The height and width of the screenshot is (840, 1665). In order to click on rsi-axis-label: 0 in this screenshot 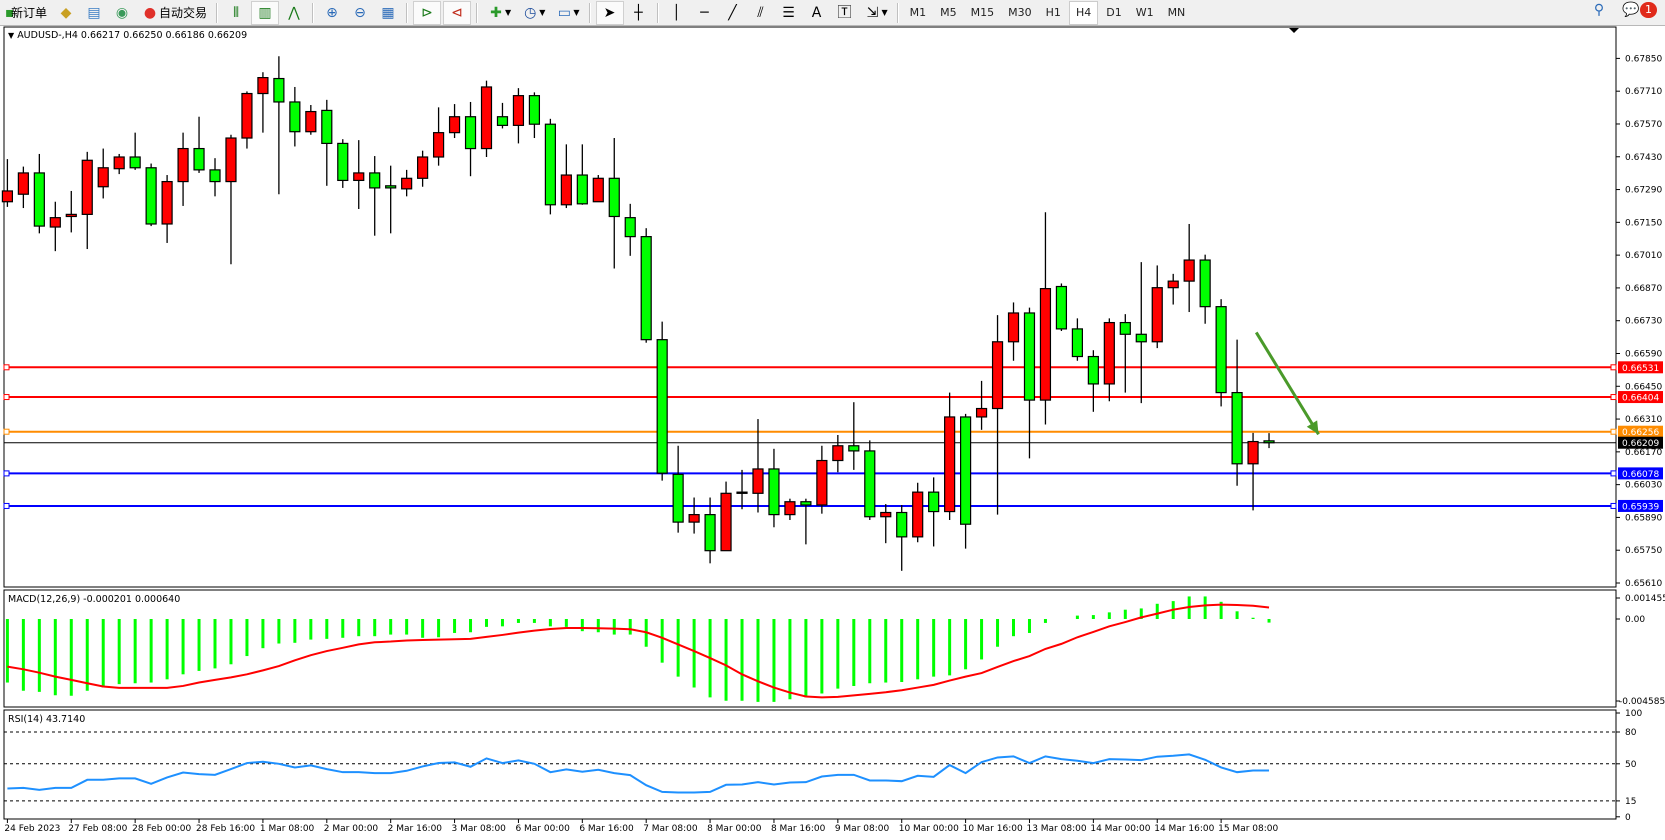, I will do `click(1628, 818)`.